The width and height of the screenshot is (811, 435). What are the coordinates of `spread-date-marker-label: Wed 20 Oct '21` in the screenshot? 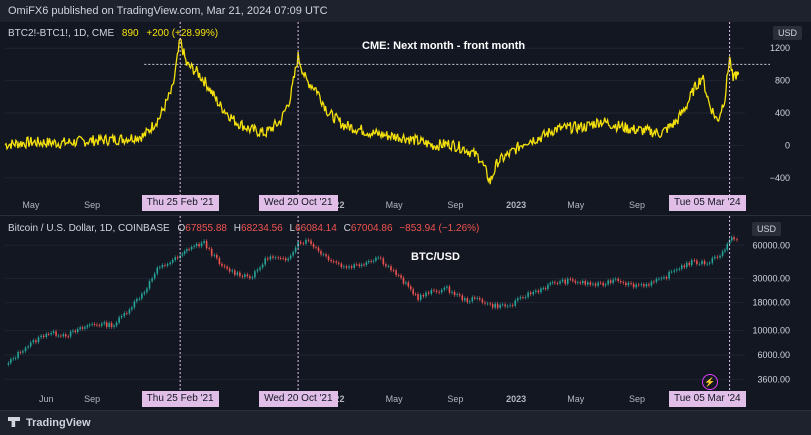 It's located at (298, 203).